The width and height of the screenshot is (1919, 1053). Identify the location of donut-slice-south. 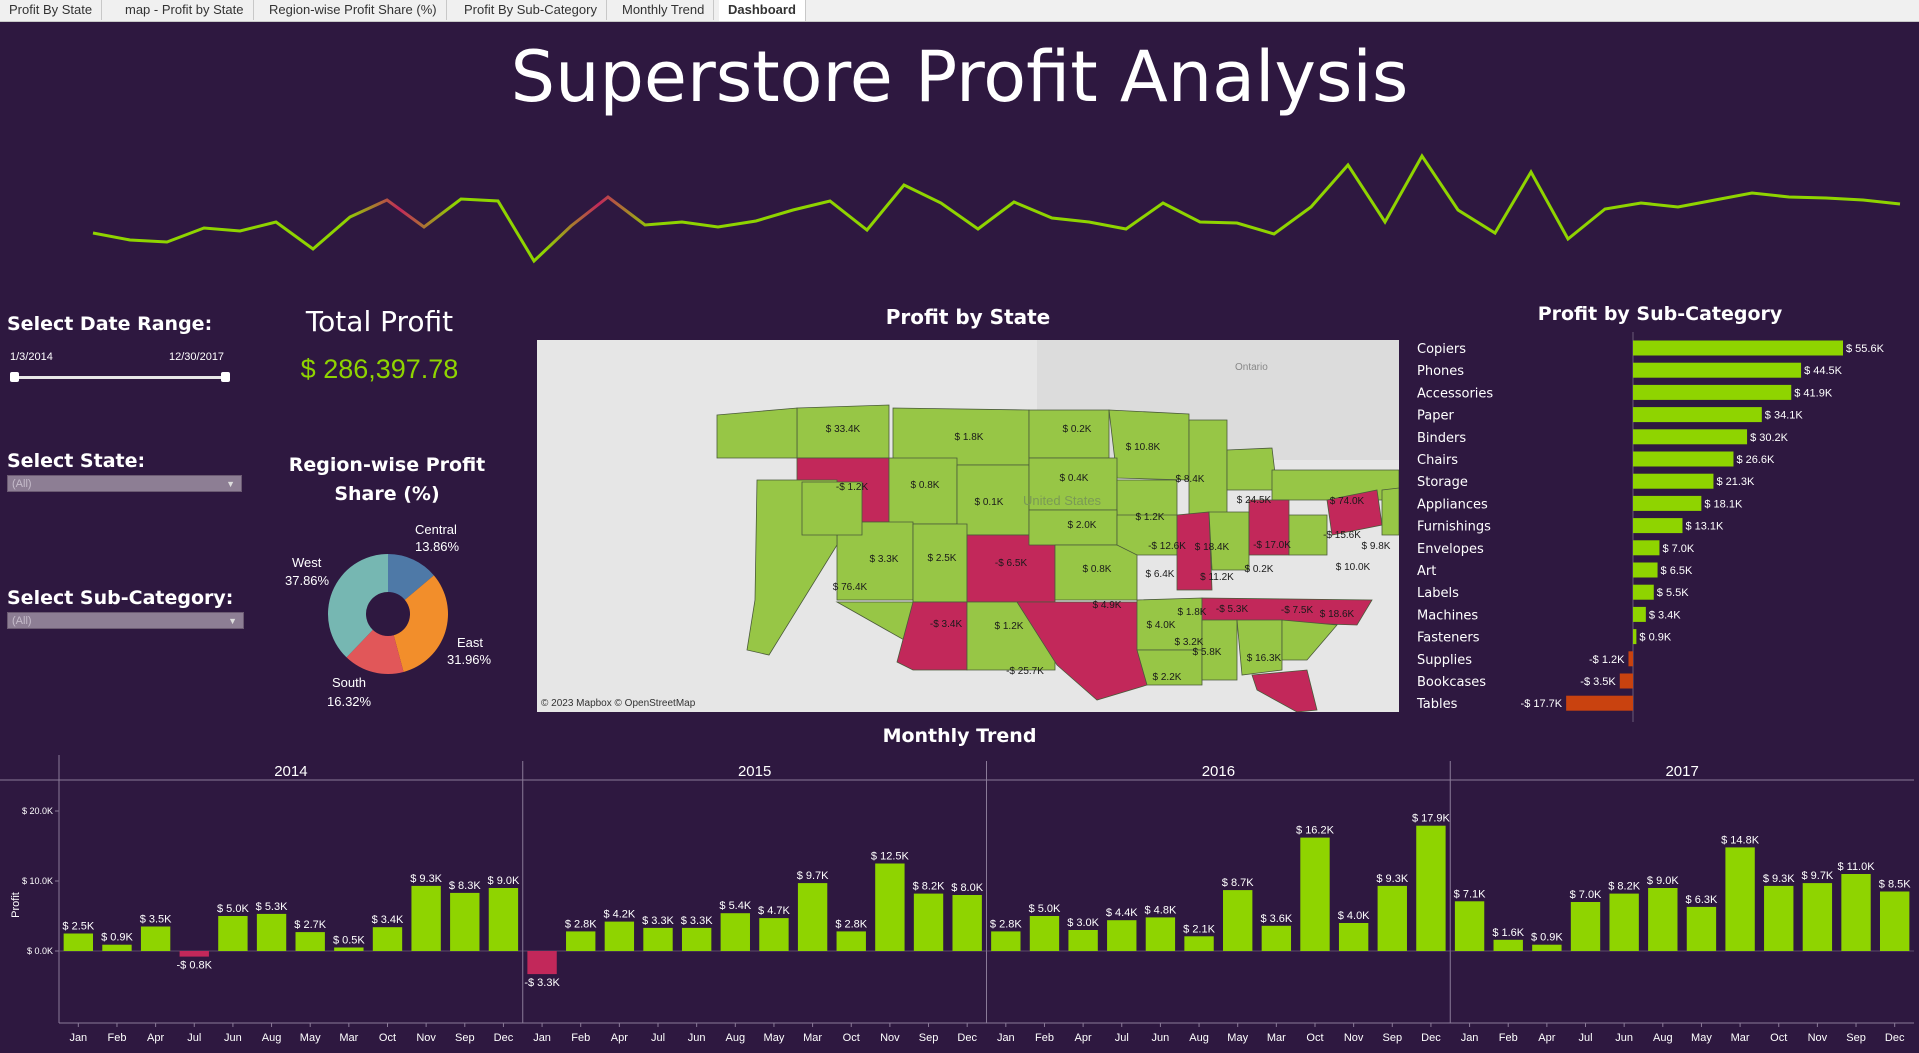
(375, 651).